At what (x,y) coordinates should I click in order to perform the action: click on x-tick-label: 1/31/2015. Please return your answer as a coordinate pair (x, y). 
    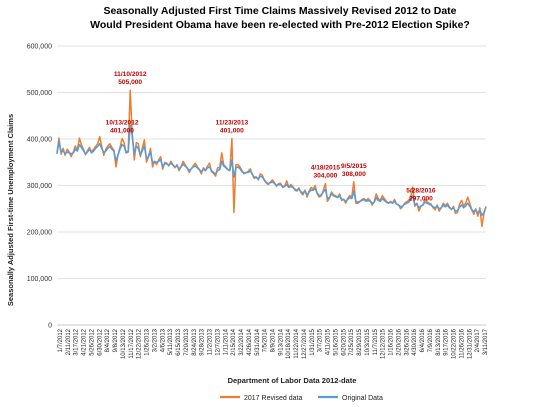
    Looking at the image, I should click on (313, 341).